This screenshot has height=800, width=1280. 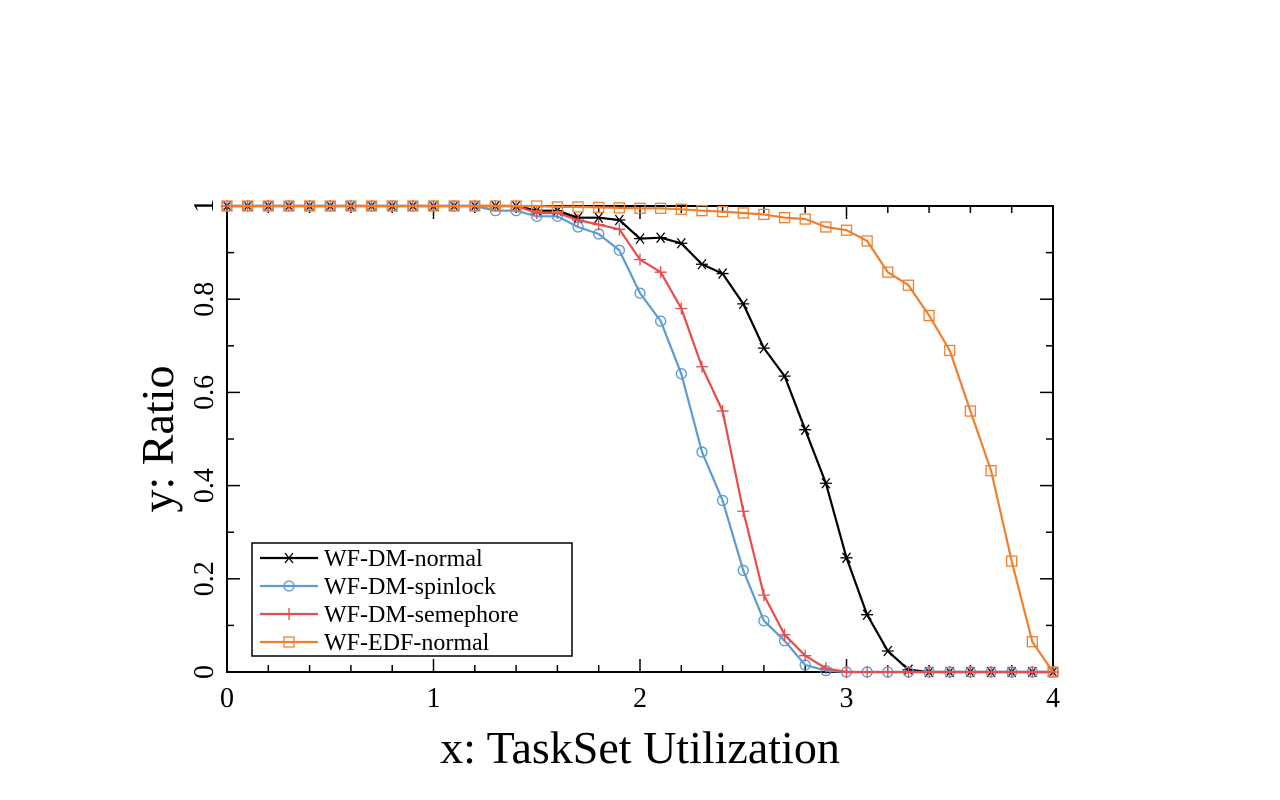 What do you see at coordinates (640, 698) in the screenshot?
I see `x-tick-label: 2` at bounding box center [640, 698].